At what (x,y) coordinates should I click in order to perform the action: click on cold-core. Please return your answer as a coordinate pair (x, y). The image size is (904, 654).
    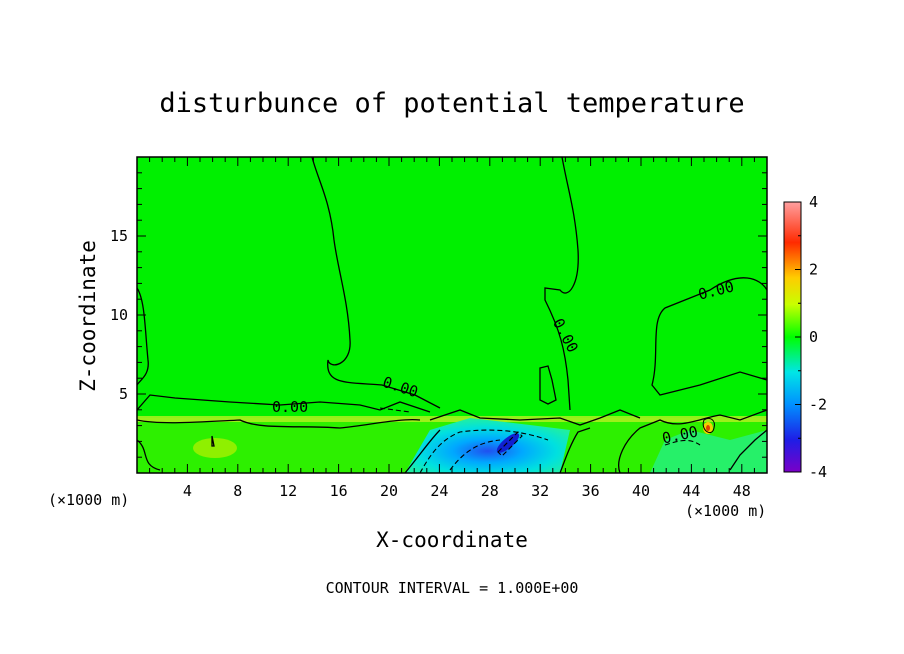
    Looking at the image, I should click on (508, 443).